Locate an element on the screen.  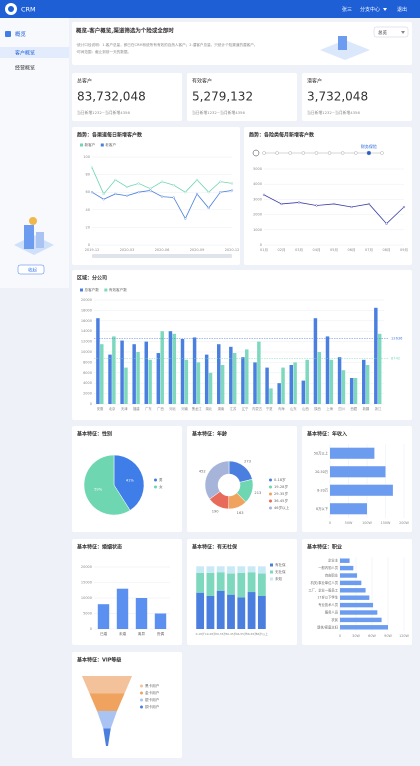
y-tick-label: 退休/家庭主妇 is located at coordinates (327, 626).